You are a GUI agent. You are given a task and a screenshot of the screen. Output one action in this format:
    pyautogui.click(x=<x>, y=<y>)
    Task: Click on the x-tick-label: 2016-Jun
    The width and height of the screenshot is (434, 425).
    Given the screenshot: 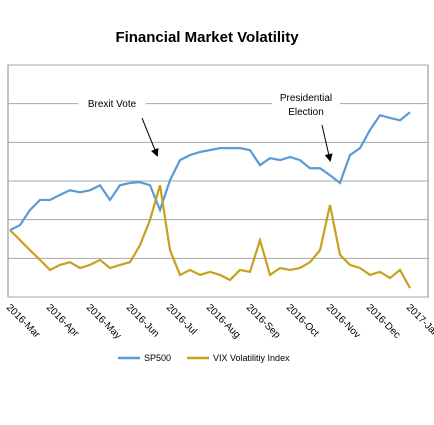 What is the action you would take?
    pyautogui.click(x=142, y=320)
    